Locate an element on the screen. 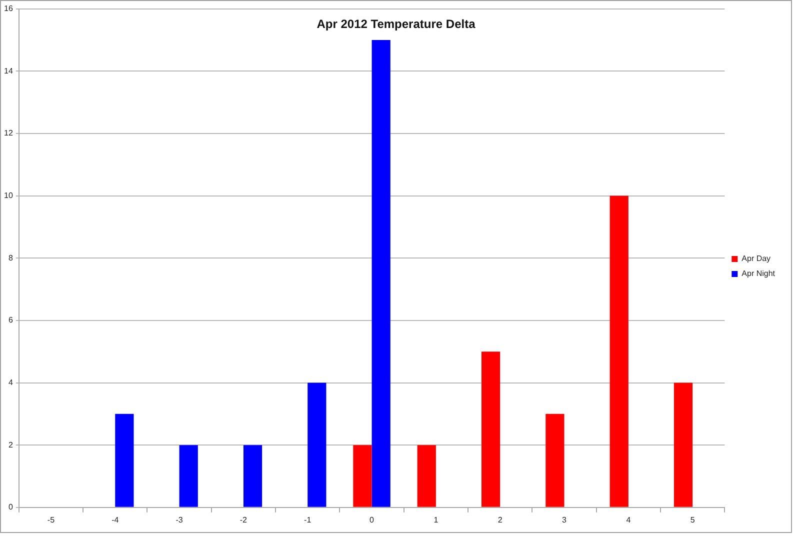 The height and width of the screenshot is (537, 800). x-tick-label: -3 is located at coordinates (180, 519).